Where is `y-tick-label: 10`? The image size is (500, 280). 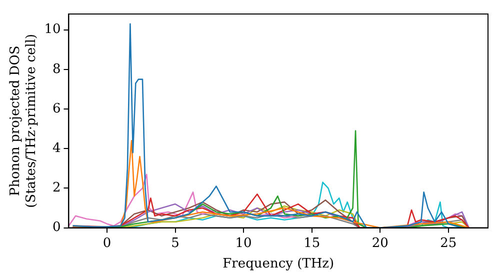
y-tick-label: 10 is located at coordinates (52, 30).